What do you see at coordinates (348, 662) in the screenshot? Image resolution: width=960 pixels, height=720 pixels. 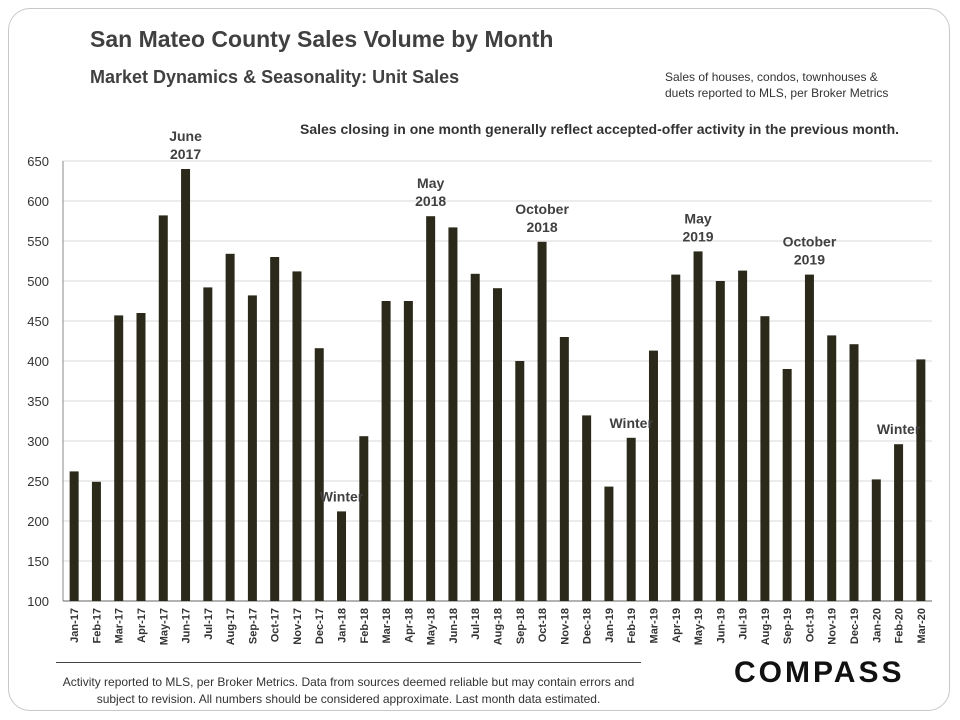 I see `footnote-divider` at bounding box center [348, 662].